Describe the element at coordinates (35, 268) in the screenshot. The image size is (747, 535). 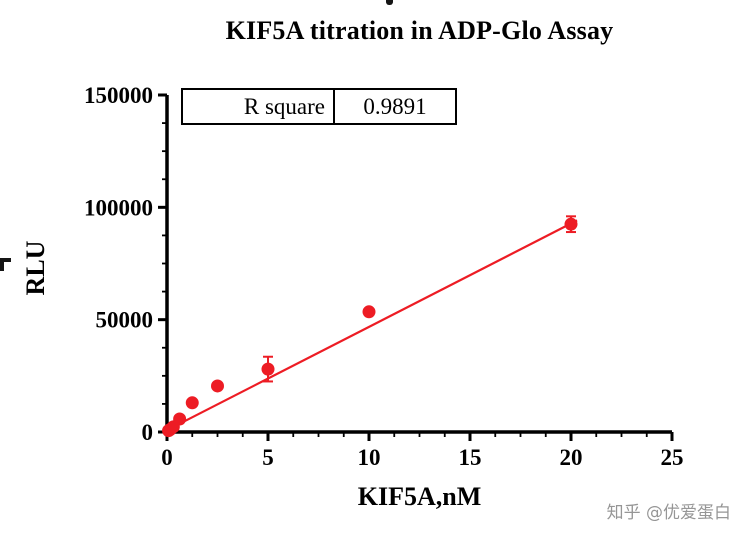
I see `y-axis-label: RLU` at that location.